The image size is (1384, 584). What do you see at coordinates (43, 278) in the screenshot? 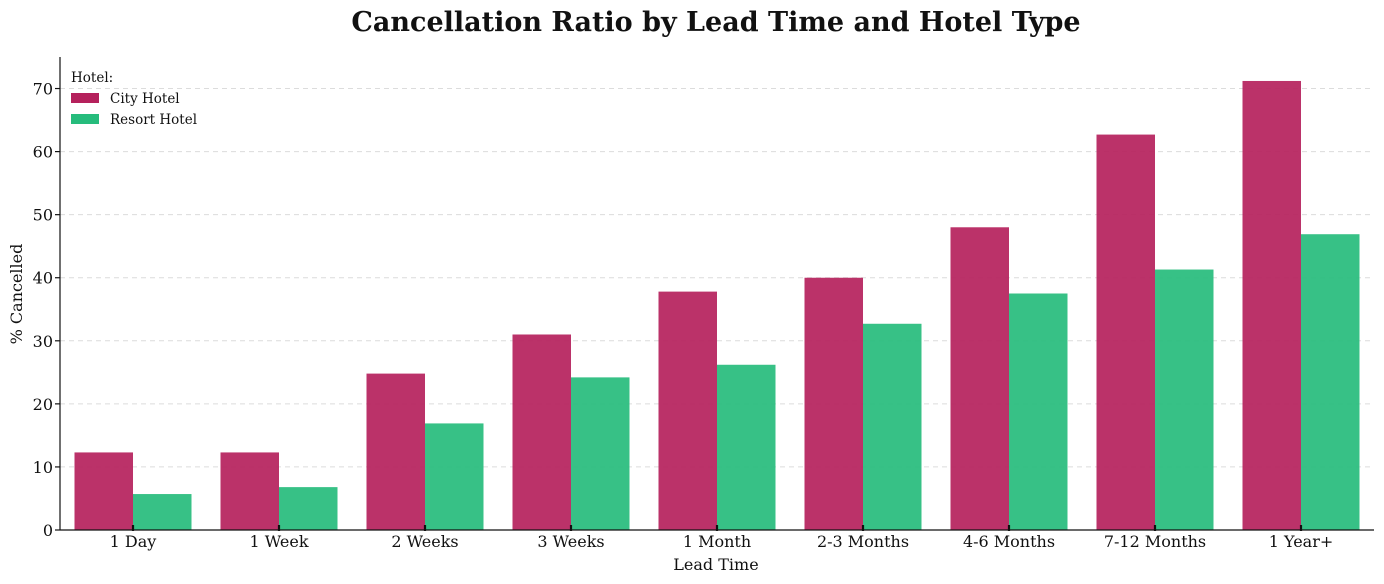
I see `y-tick-label: 40` at bounding box center [43, 278].